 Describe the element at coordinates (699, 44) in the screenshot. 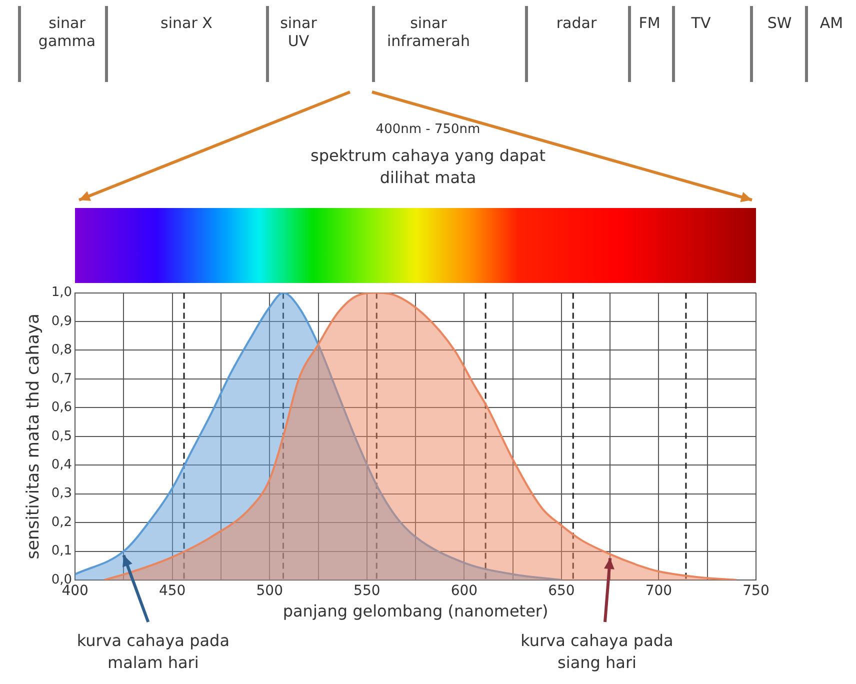

I see `text: TV` at that location.